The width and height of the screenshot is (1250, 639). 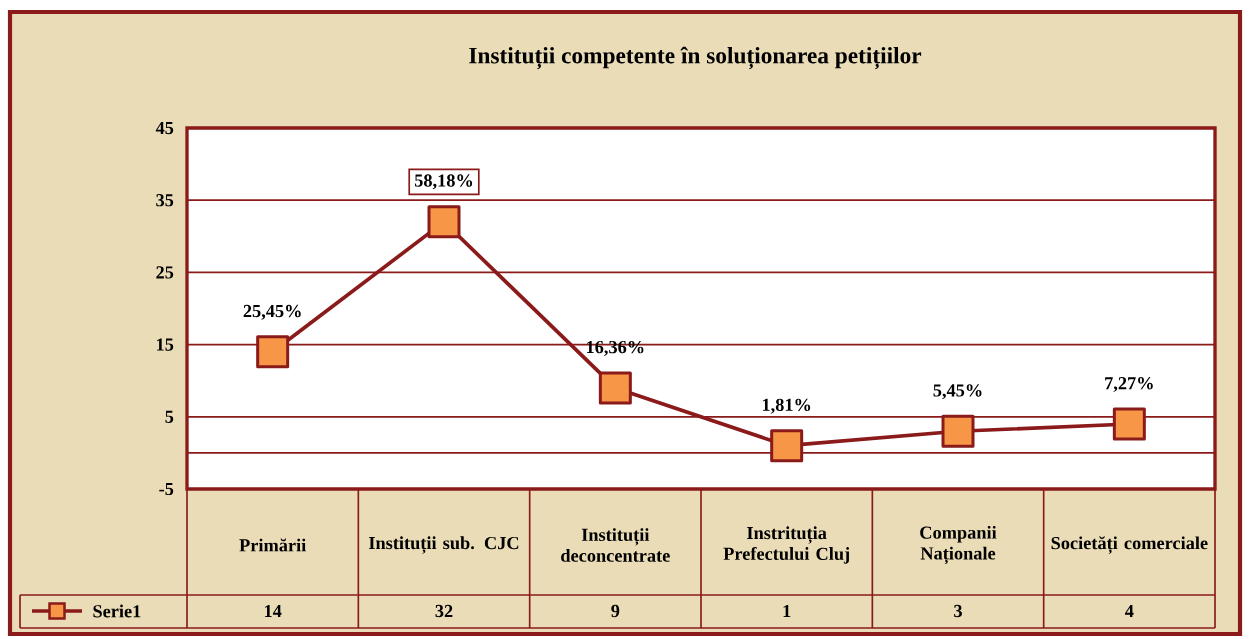 What do you see at coordinates (1129, 545) in the screenshot?
I see `x-tick-label: Societăți comerciale` at bounding box center [1129, 545].